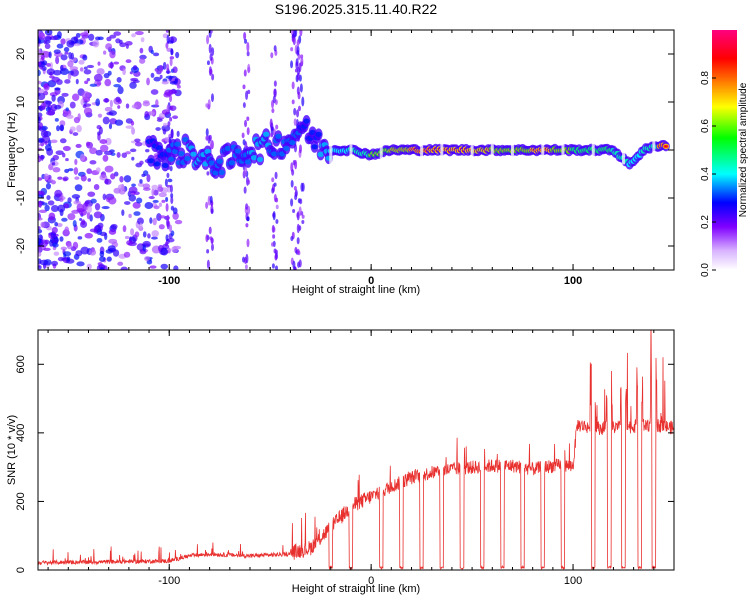 Image resolution: width=750 pixels, height=600 pixels. I want to click on y-tick-label: 200, so click(21, 501).